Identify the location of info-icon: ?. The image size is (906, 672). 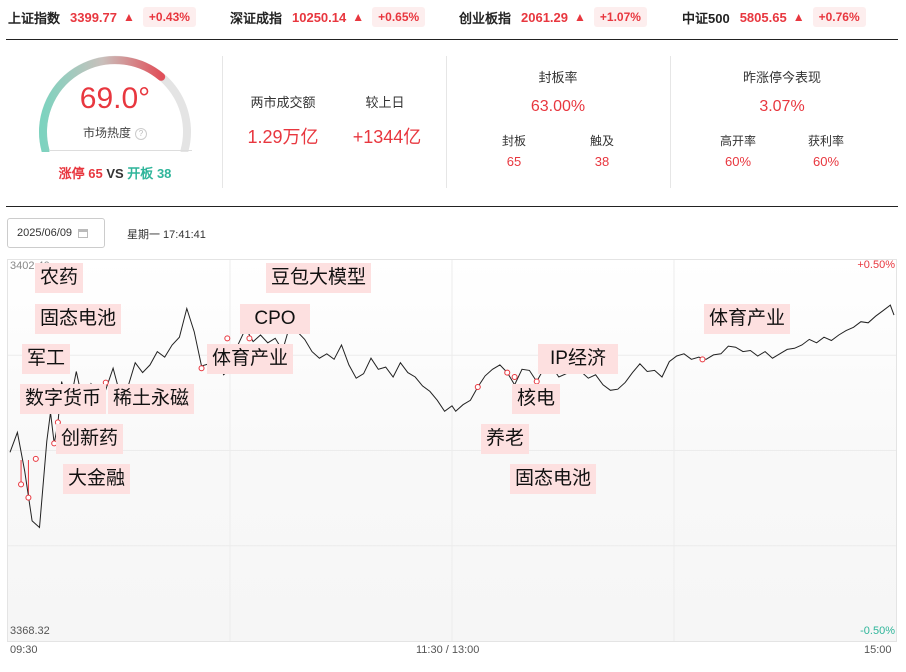
(141, 133).